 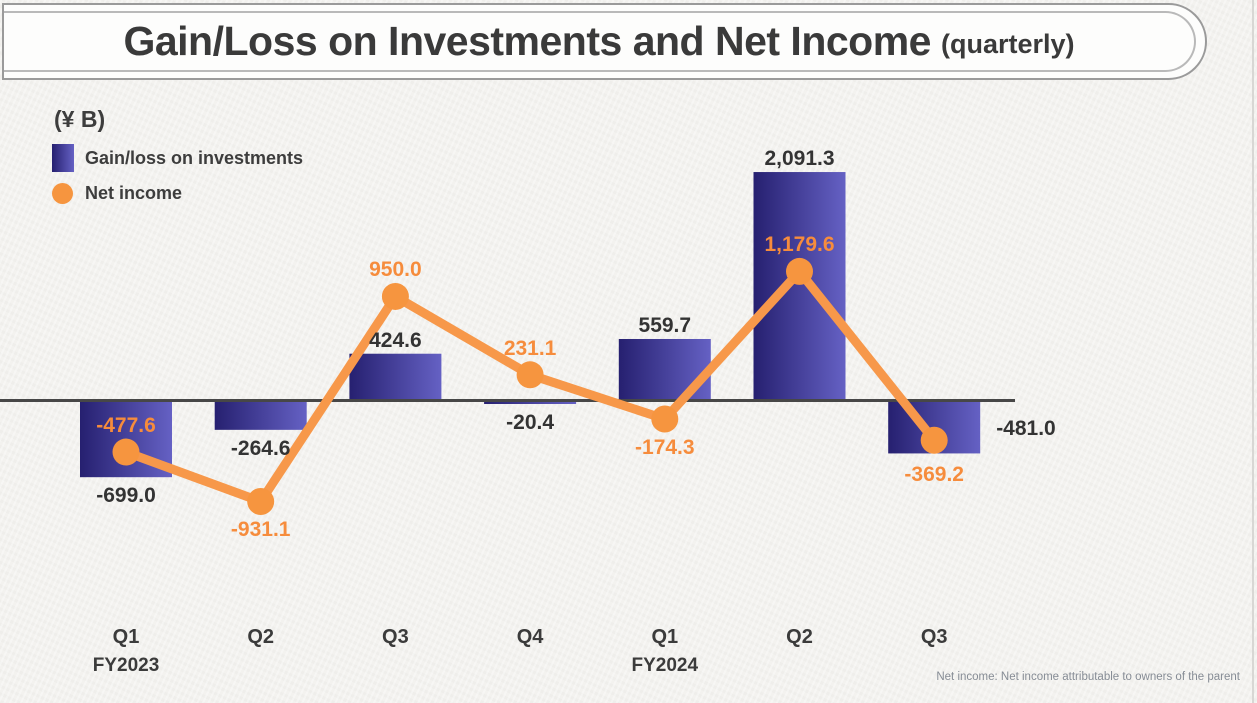 What do you see at coordinates (126, 665) in the screenshot?
I see `fiscal-year-label: FY2023` at bounding box center [126, 665].